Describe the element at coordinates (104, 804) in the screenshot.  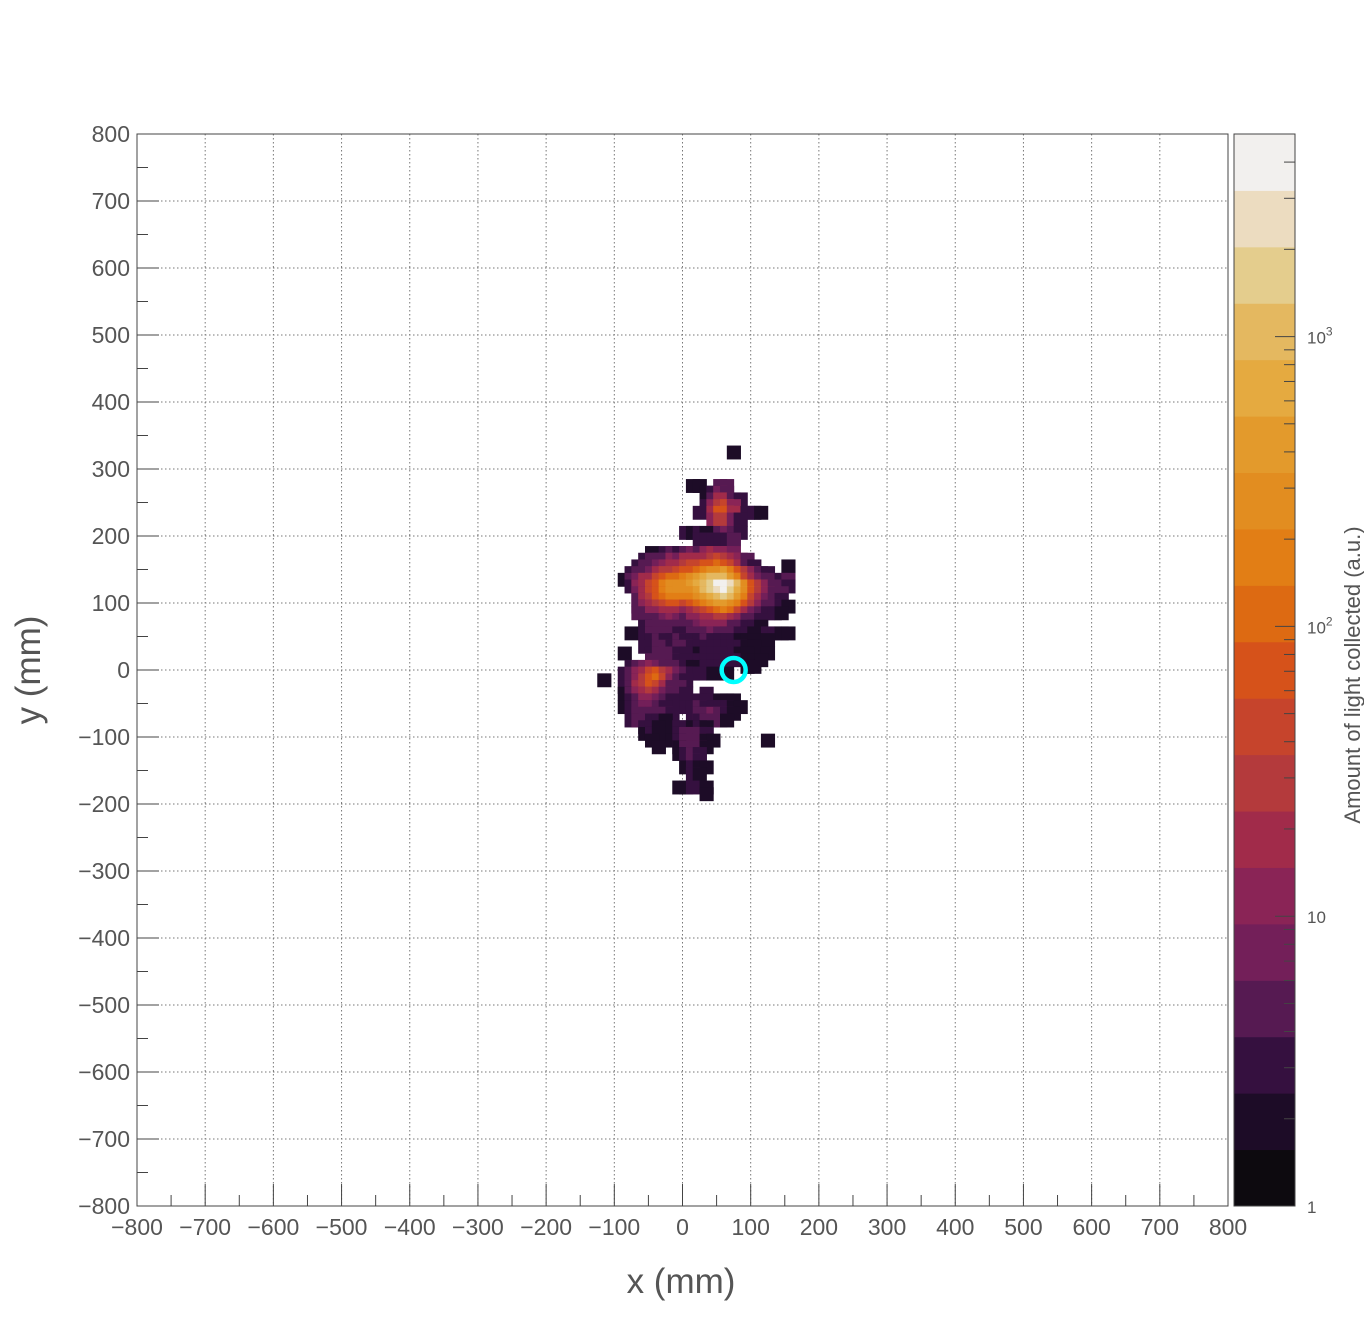
I see `y-tick-label: −200` at that location.